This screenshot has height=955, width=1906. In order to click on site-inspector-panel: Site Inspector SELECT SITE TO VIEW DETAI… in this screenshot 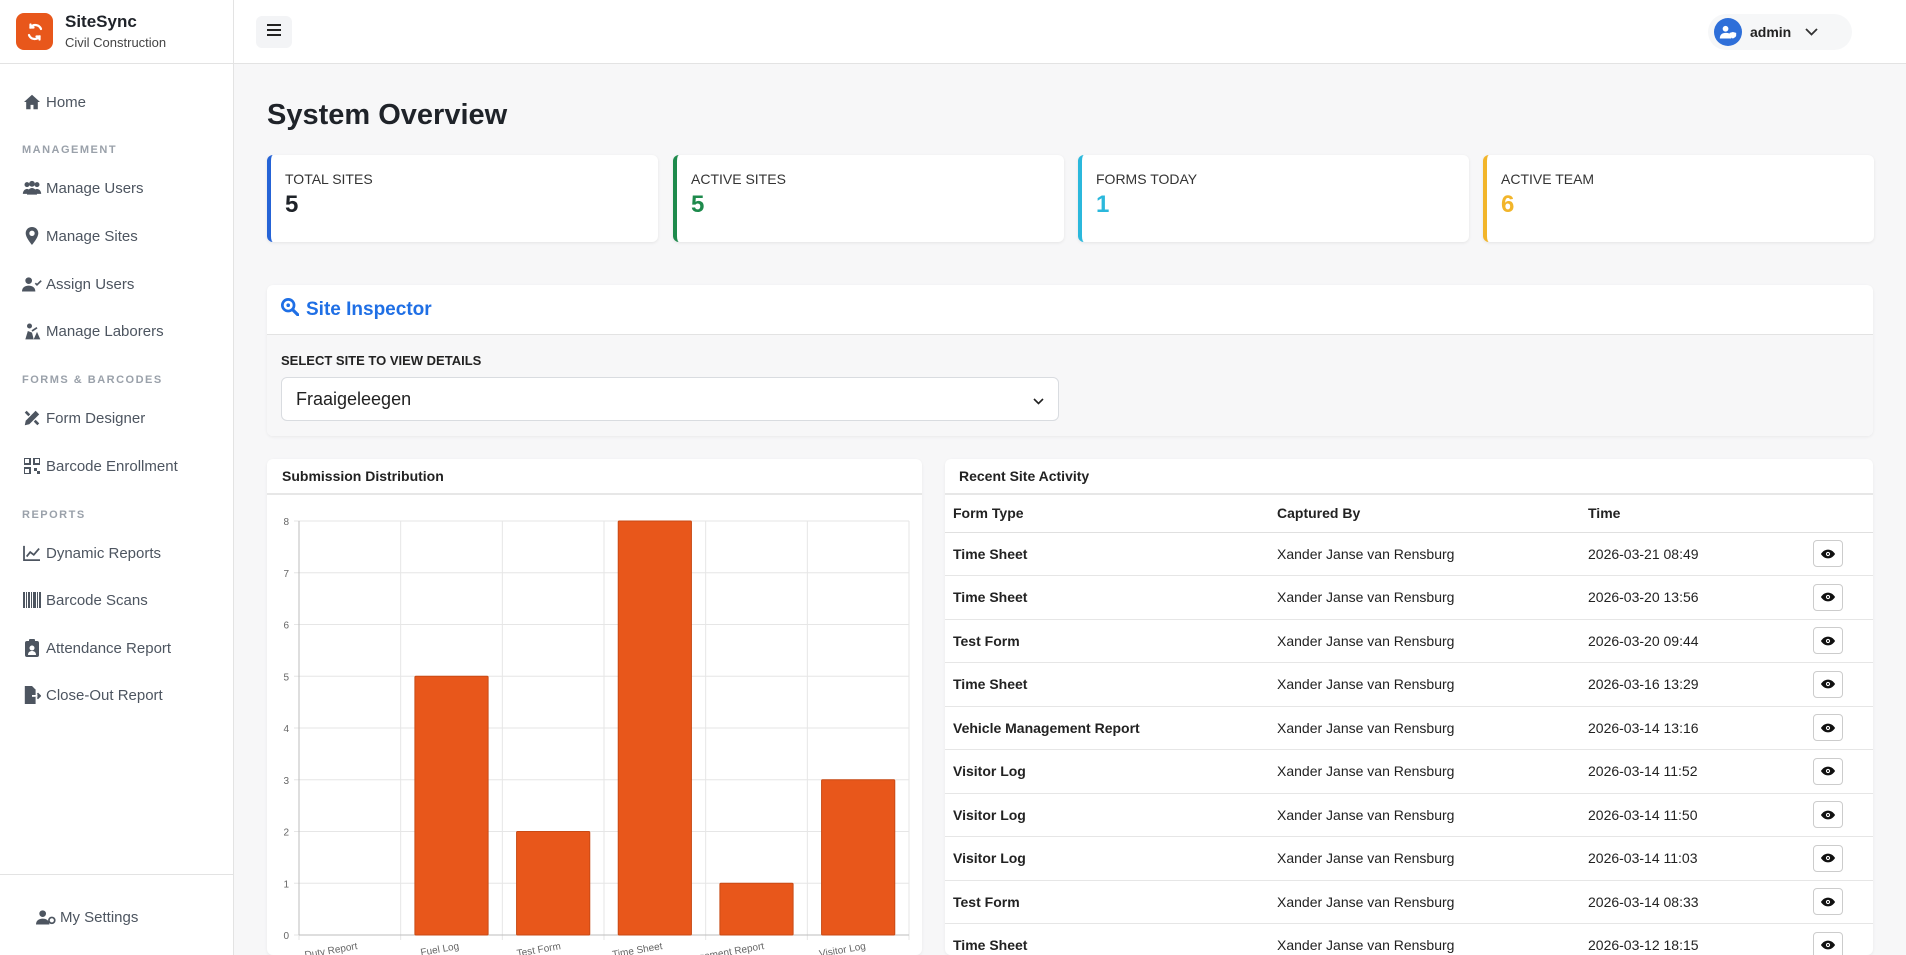, I will do `click(1070, 360)`.